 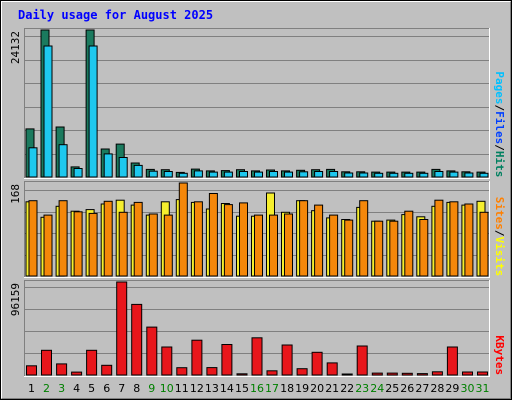 I want to click on x-tick-label-day-19: 19, so click(x=302, y=388).